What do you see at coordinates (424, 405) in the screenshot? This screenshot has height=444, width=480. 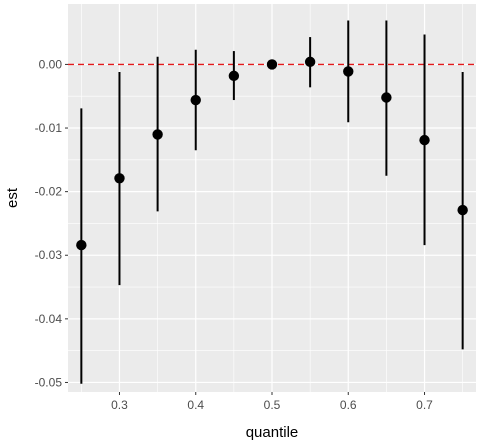 I see `x-tick-label: 0.7` at bounding box center [424, 405].